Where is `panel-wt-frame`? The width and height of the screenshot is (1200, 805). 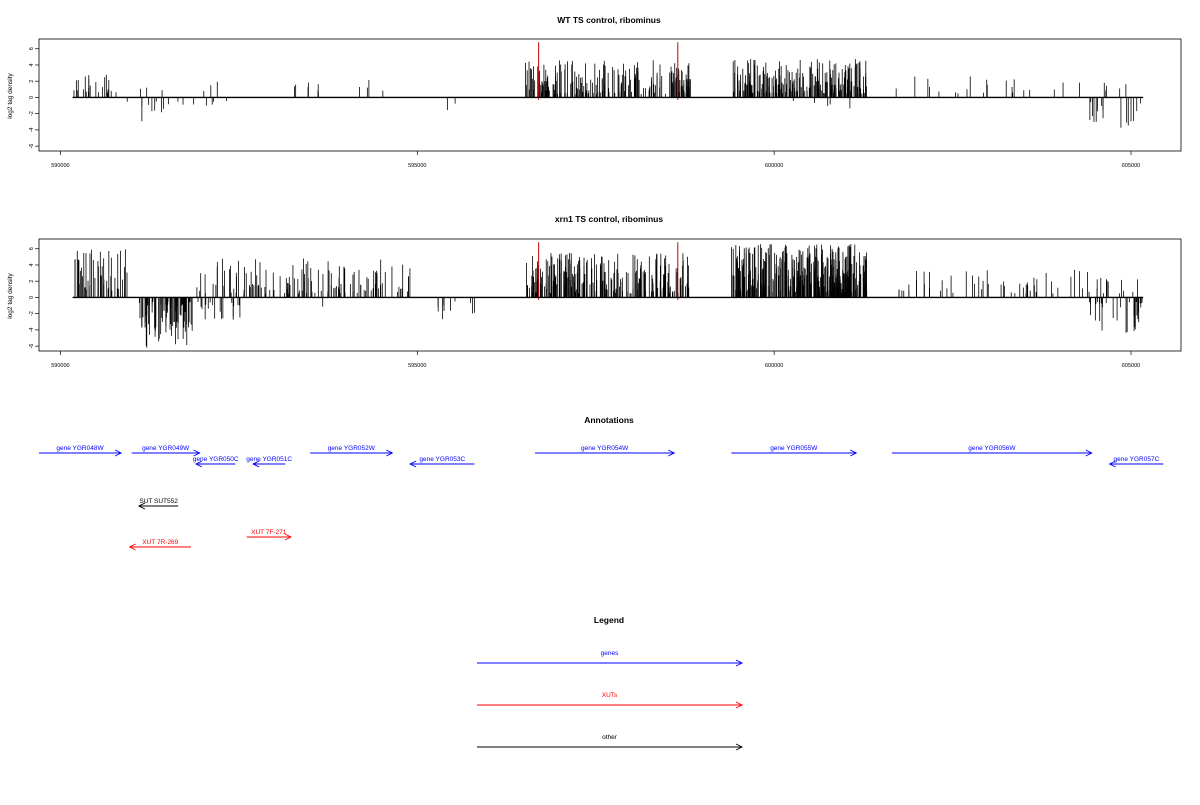
panel-wt-frame is located at coordinates (610, 95).